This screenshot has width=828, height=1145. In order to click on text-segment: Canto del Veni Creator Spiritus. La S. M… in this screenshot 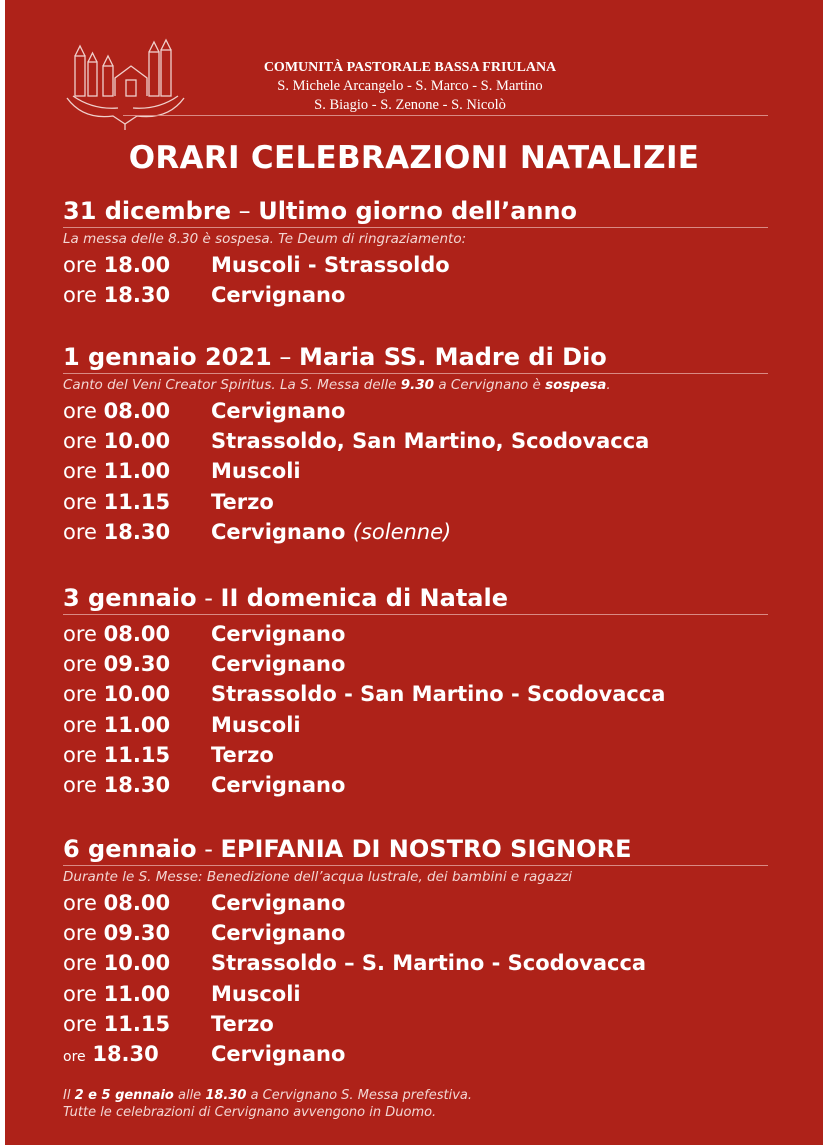, I will do `click(232, 385)`.